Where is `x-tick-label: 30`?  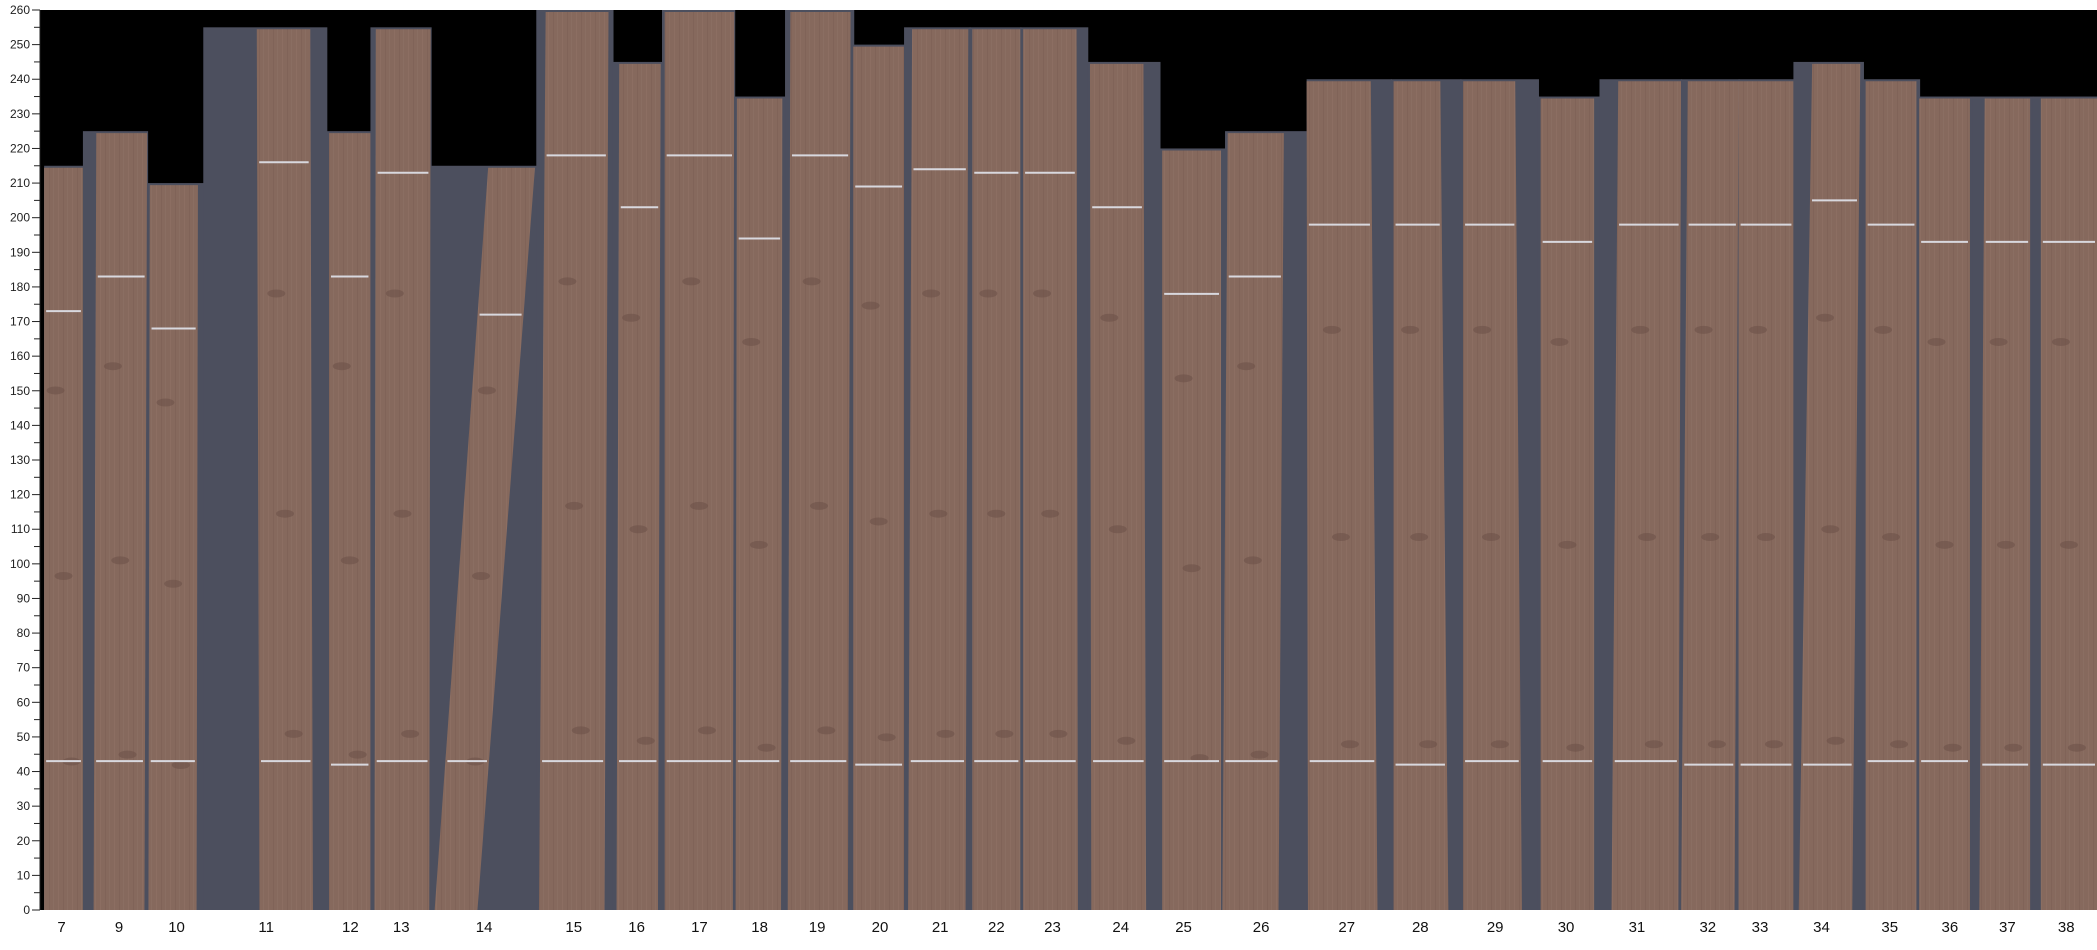
x-tick-label: 30 is located at coordinates (1566, 927).